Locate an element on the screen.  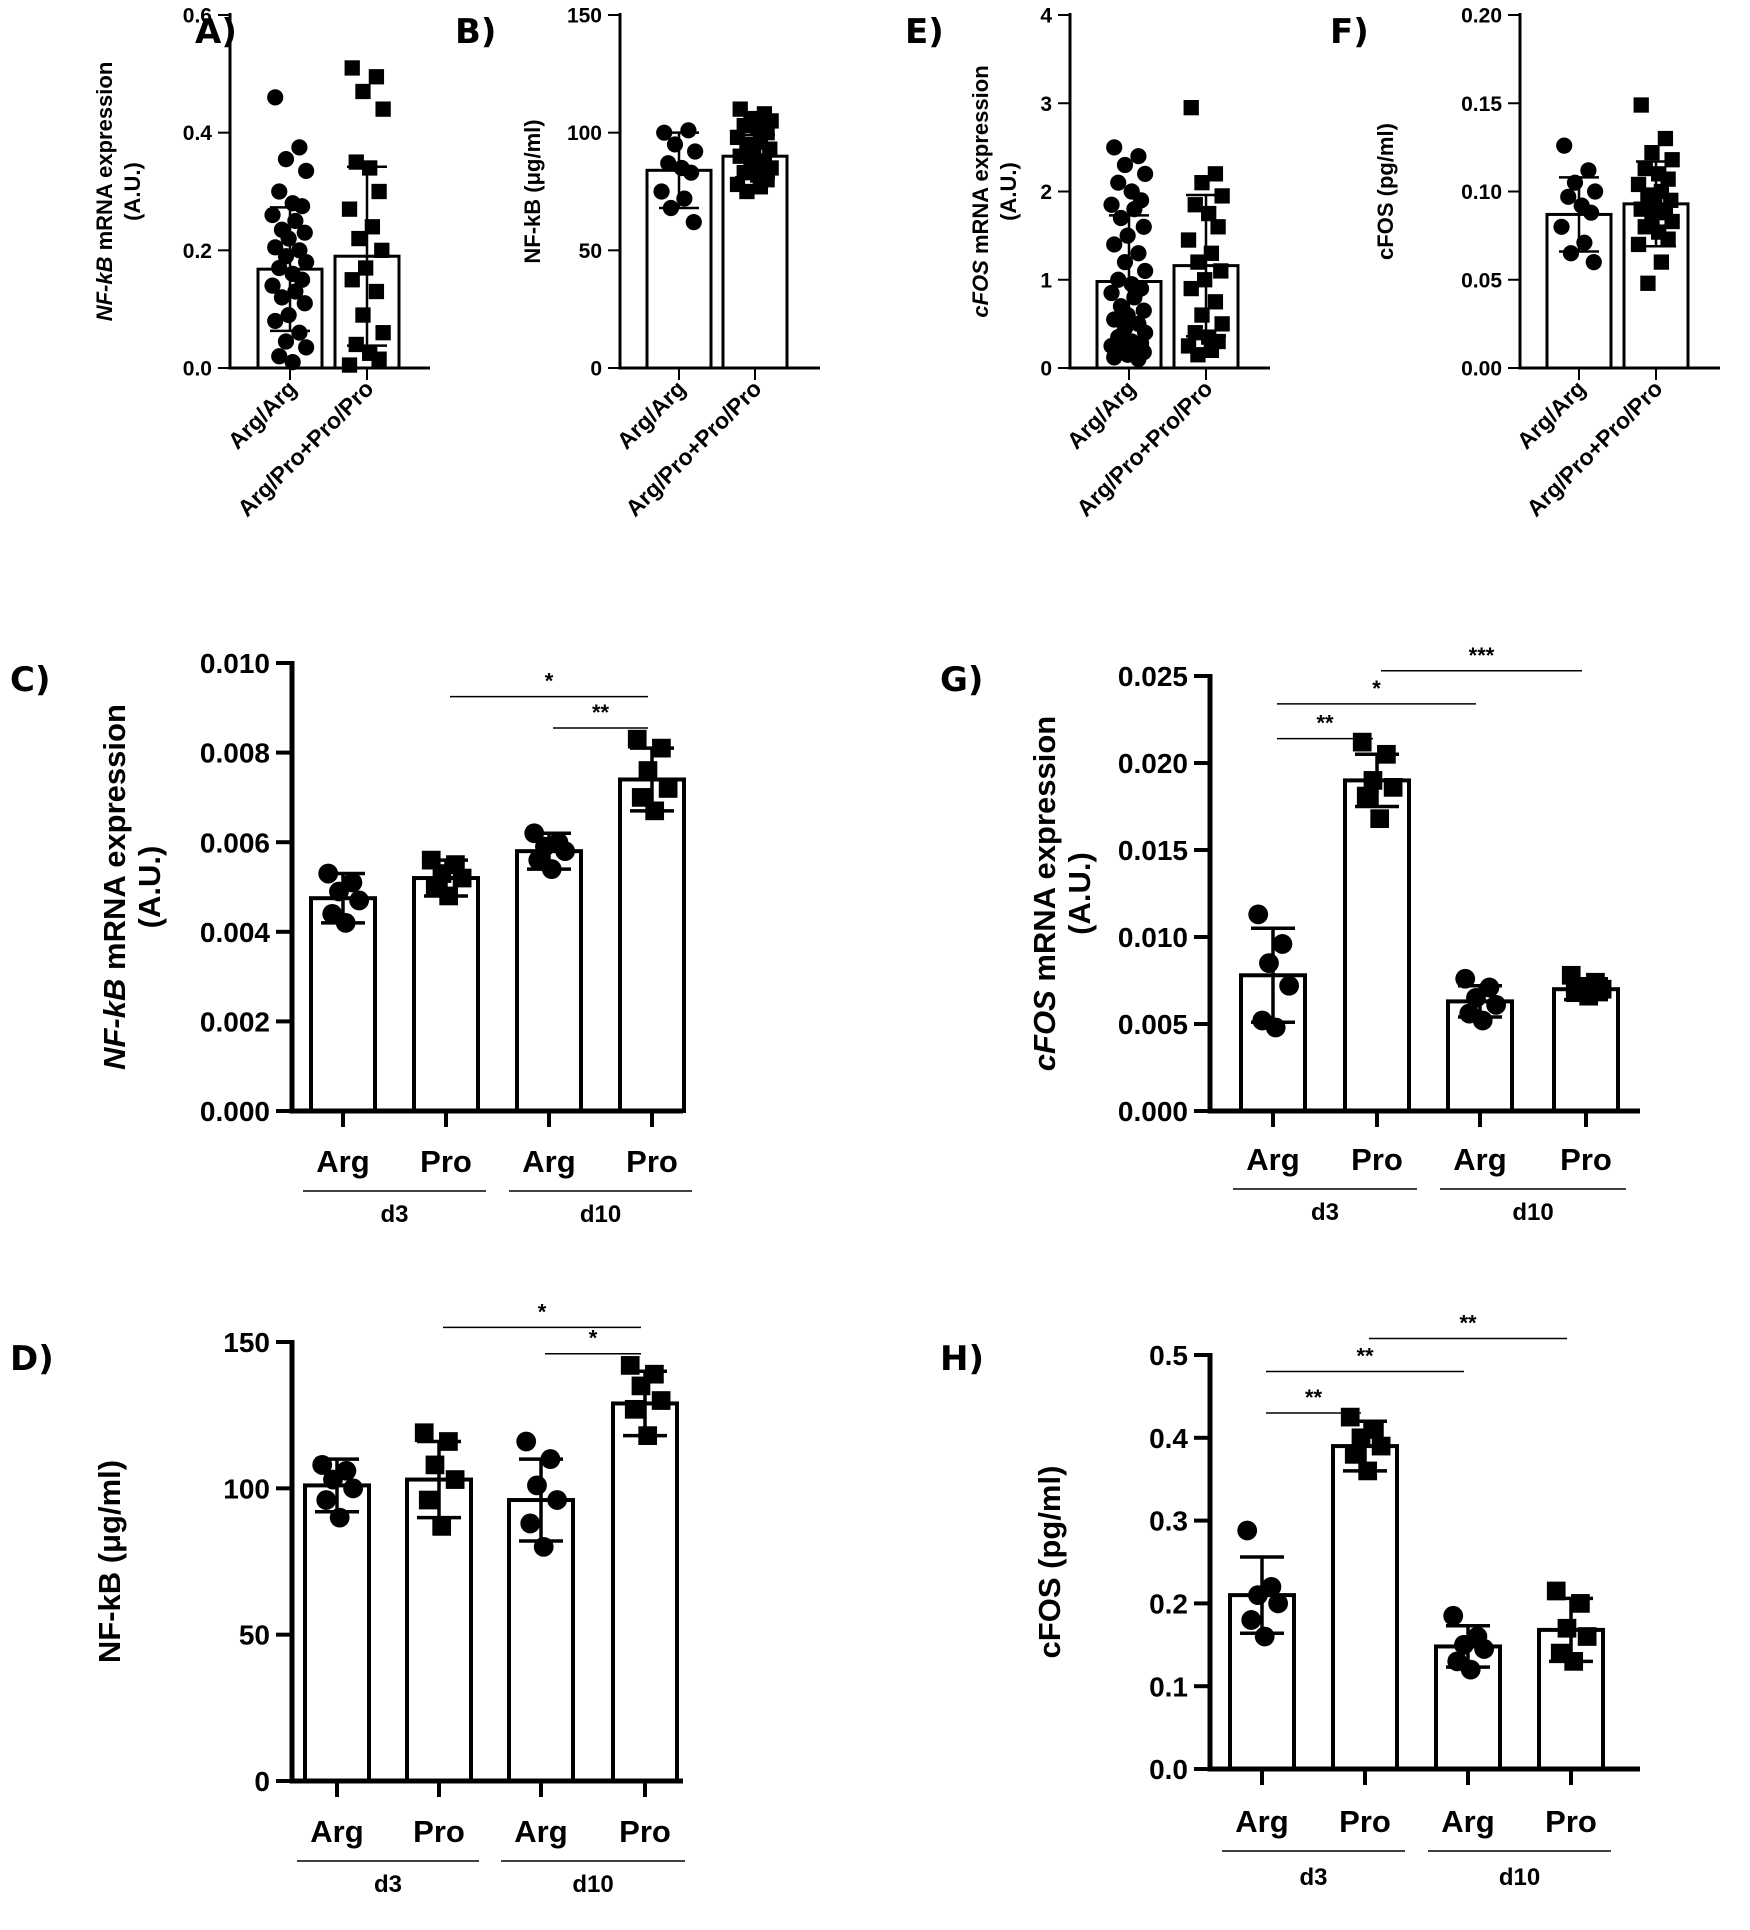
bar-arg is located at coordinates (549, 981).